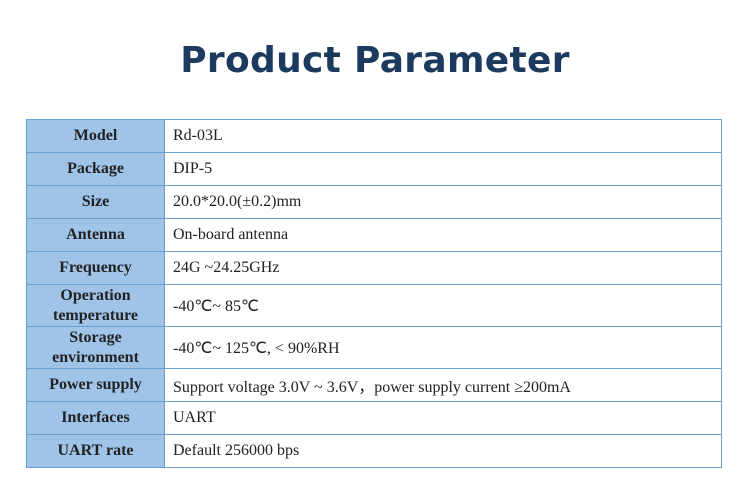  Describe the element at coordinates (95, 347) in the screenshot. I see `row-label: Storage environment` at that location.